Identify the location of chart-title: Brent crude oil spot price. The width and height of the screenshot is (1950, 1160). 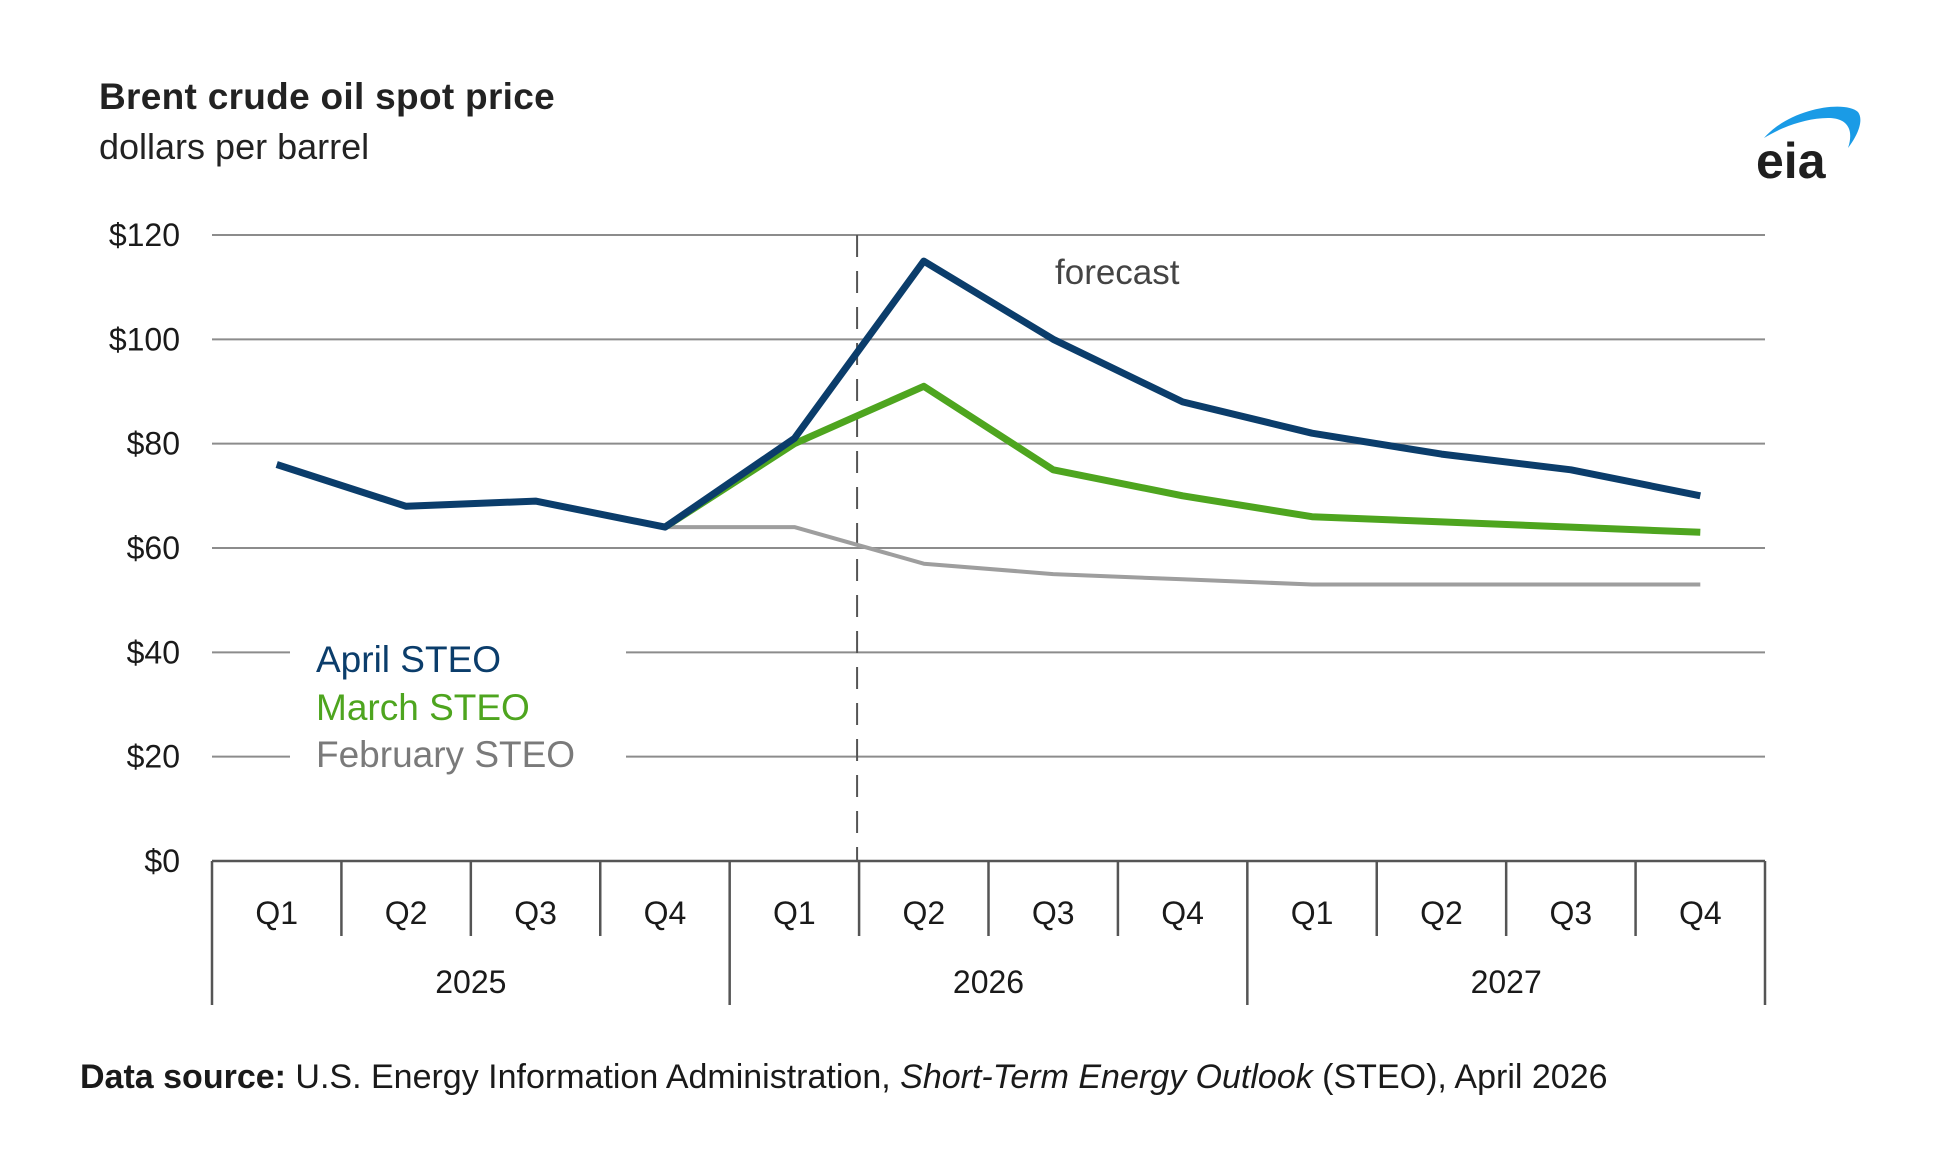
(327, 96).